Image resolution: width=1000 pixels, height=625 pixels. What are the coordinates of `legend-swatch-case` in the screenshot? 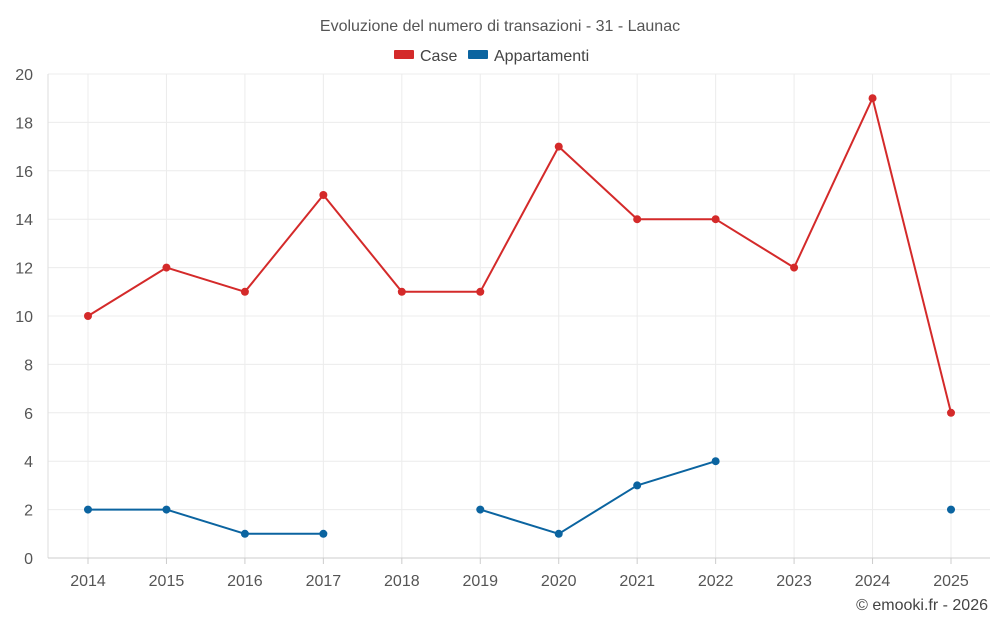 It's located at (404, 54).